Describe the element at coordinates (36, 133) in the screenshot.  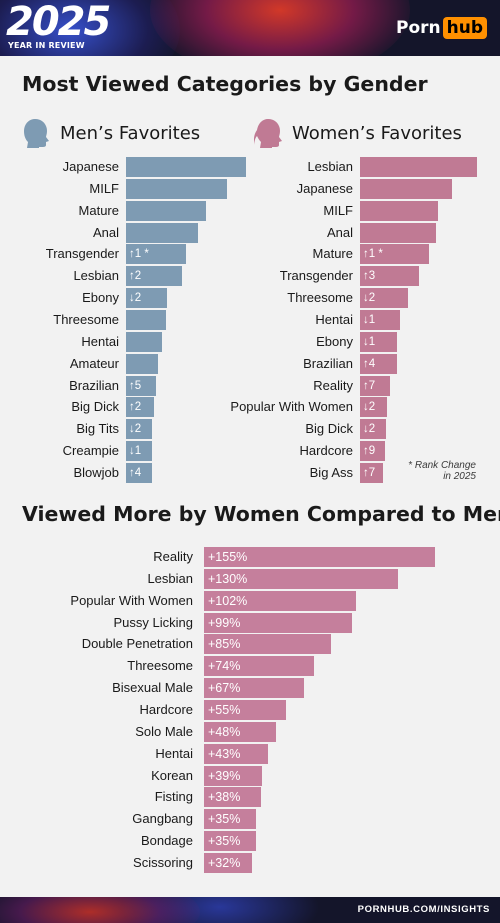
I see `male-profile-icon` at that location.